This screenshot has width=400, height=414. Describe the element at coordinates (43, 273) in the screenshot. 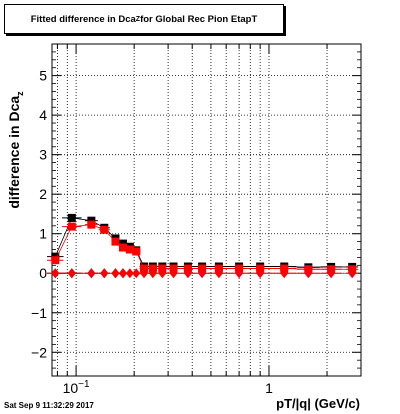

I see `y-tick-label: 0` at that location.